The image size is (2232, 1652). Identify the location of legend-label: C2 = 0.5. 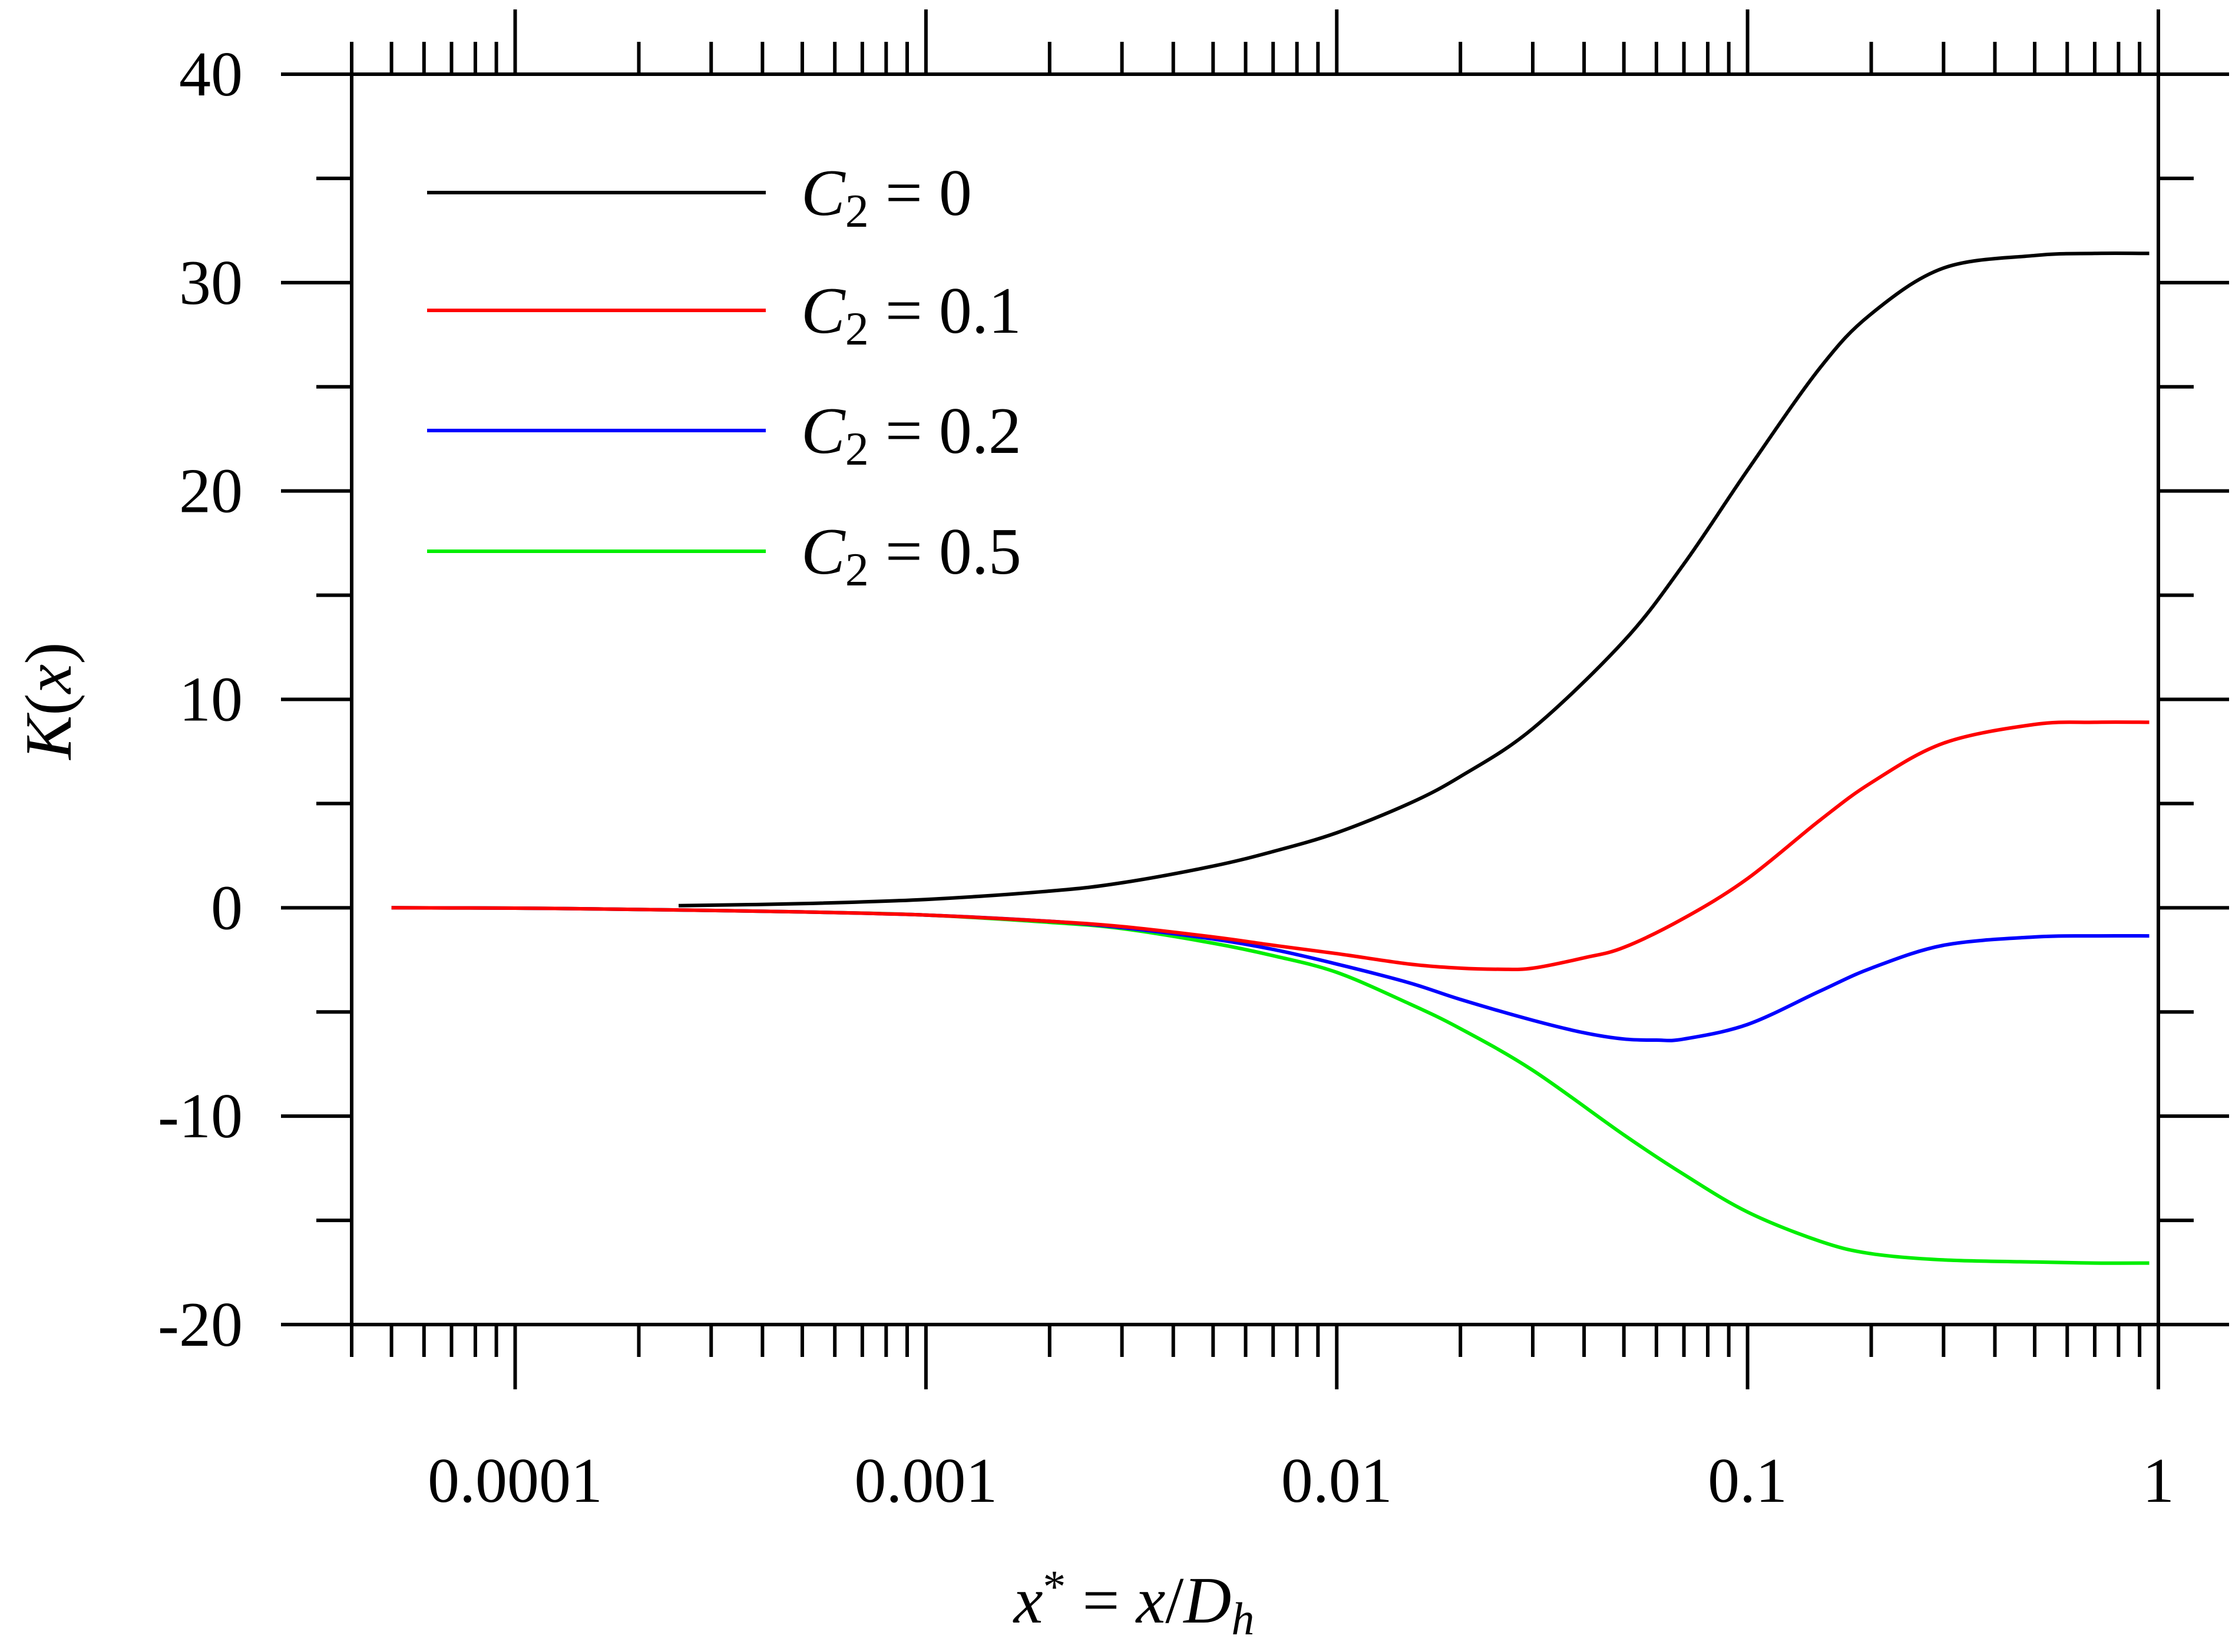
(911, 555).